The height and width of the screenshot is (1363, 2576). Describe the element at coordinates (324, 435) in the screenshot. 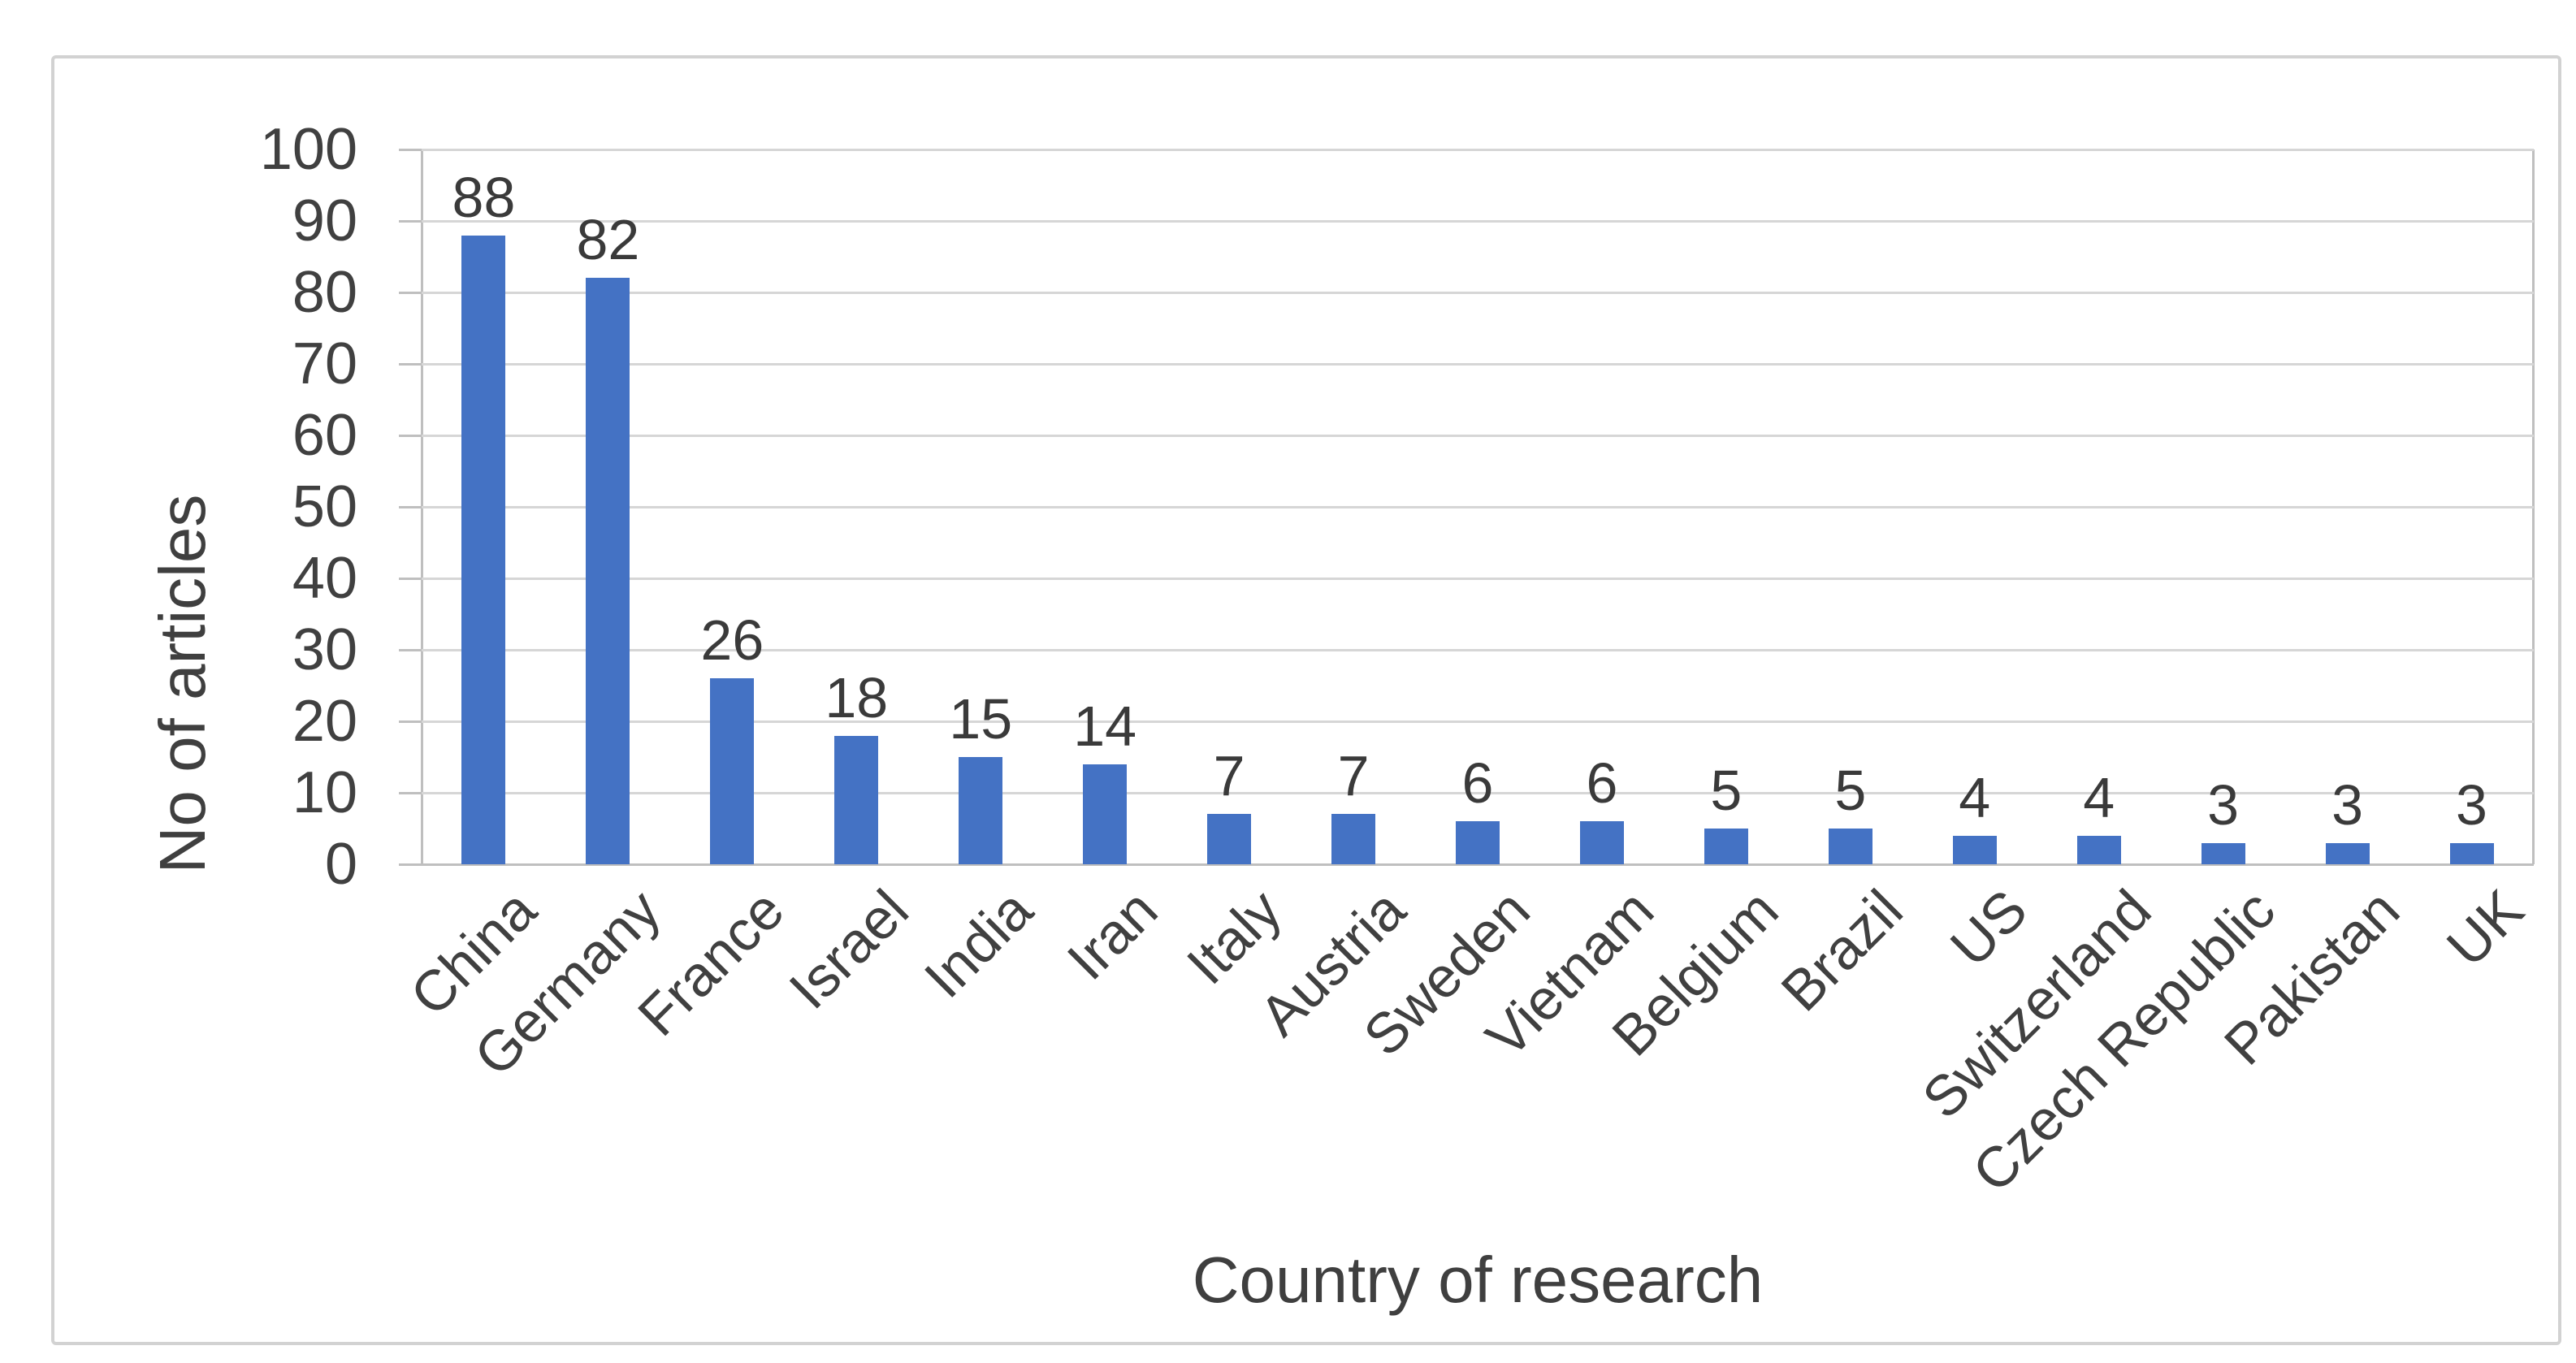

I see `y-tick-label: 60` at that location.